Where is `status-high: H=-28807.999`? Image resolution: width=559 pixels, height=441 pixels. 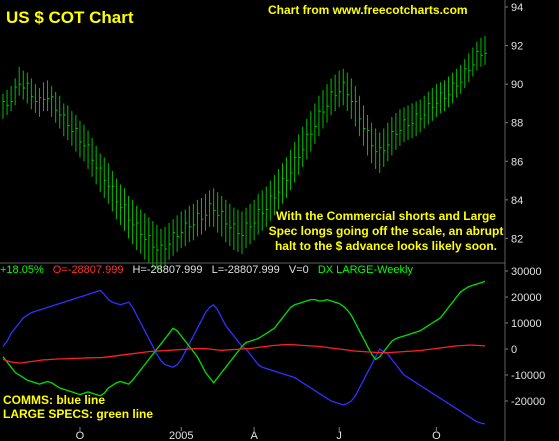
status-high: H=-28807.999 is located at coordinates (167, 270).